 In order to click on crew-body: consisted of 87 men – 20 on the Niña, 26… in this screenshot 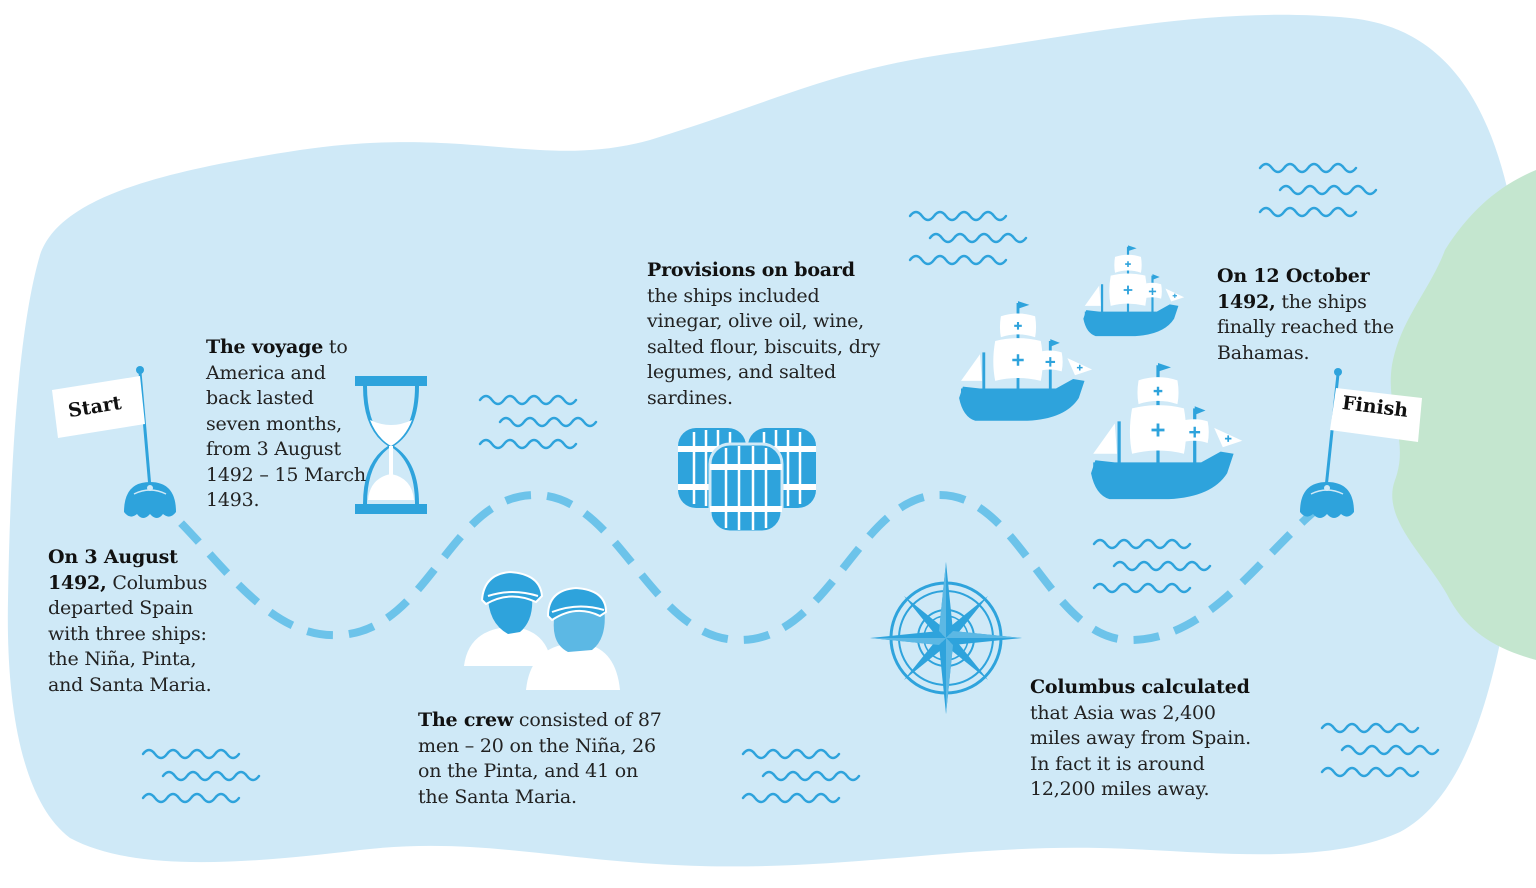, I will do `click(540, 758)`.